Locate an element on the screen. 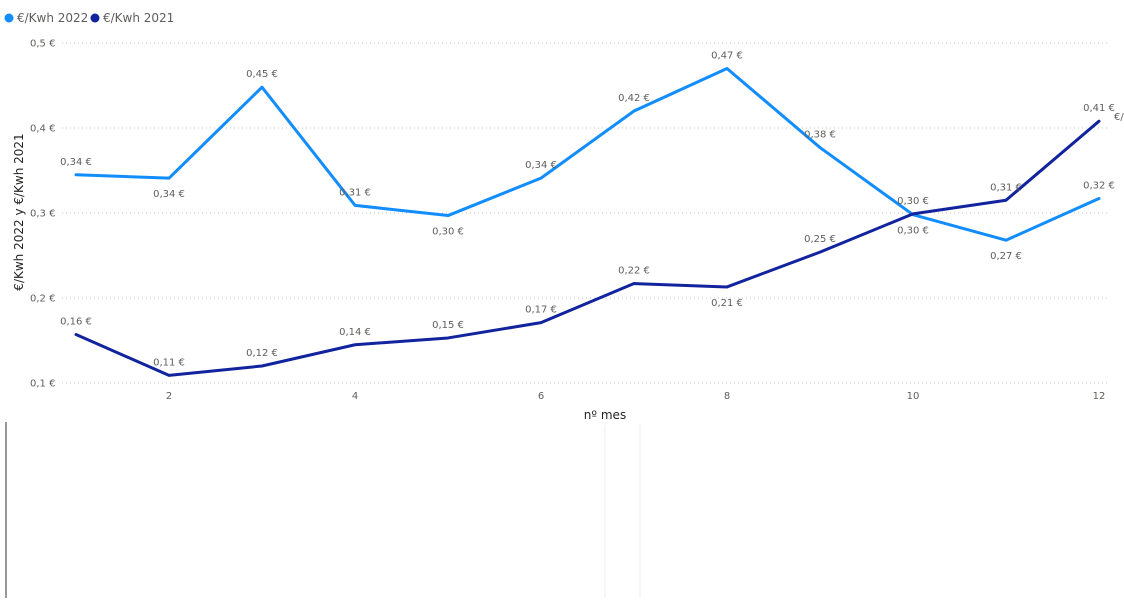  data-label: 0,17 € is located at coordinates (541, 310).